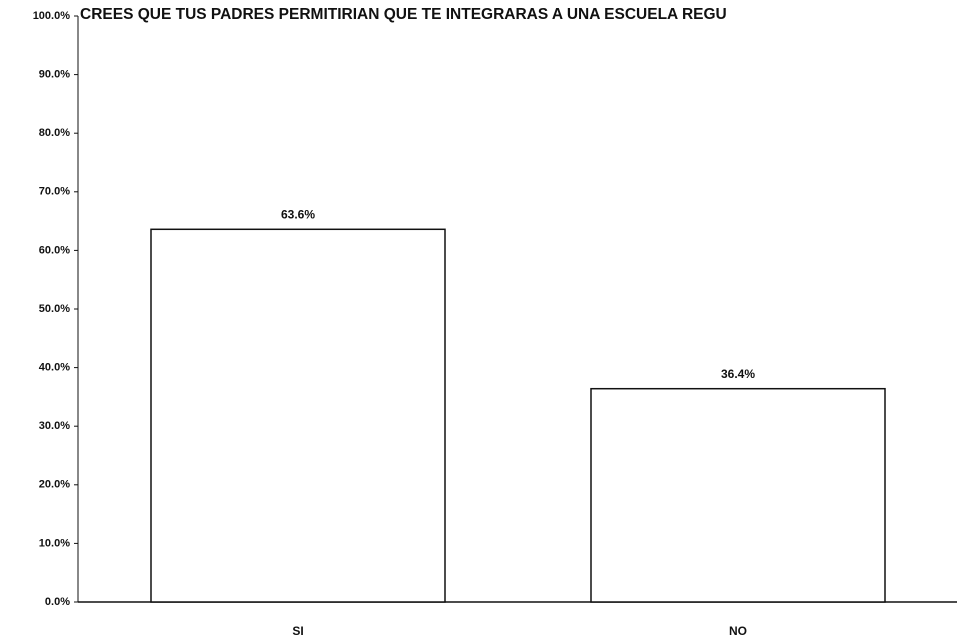 This screenshot has height=643, width=957. Describe the element at coordinates (297, 631) in the screenshot. I see `x-tick-label: SI` at that location.